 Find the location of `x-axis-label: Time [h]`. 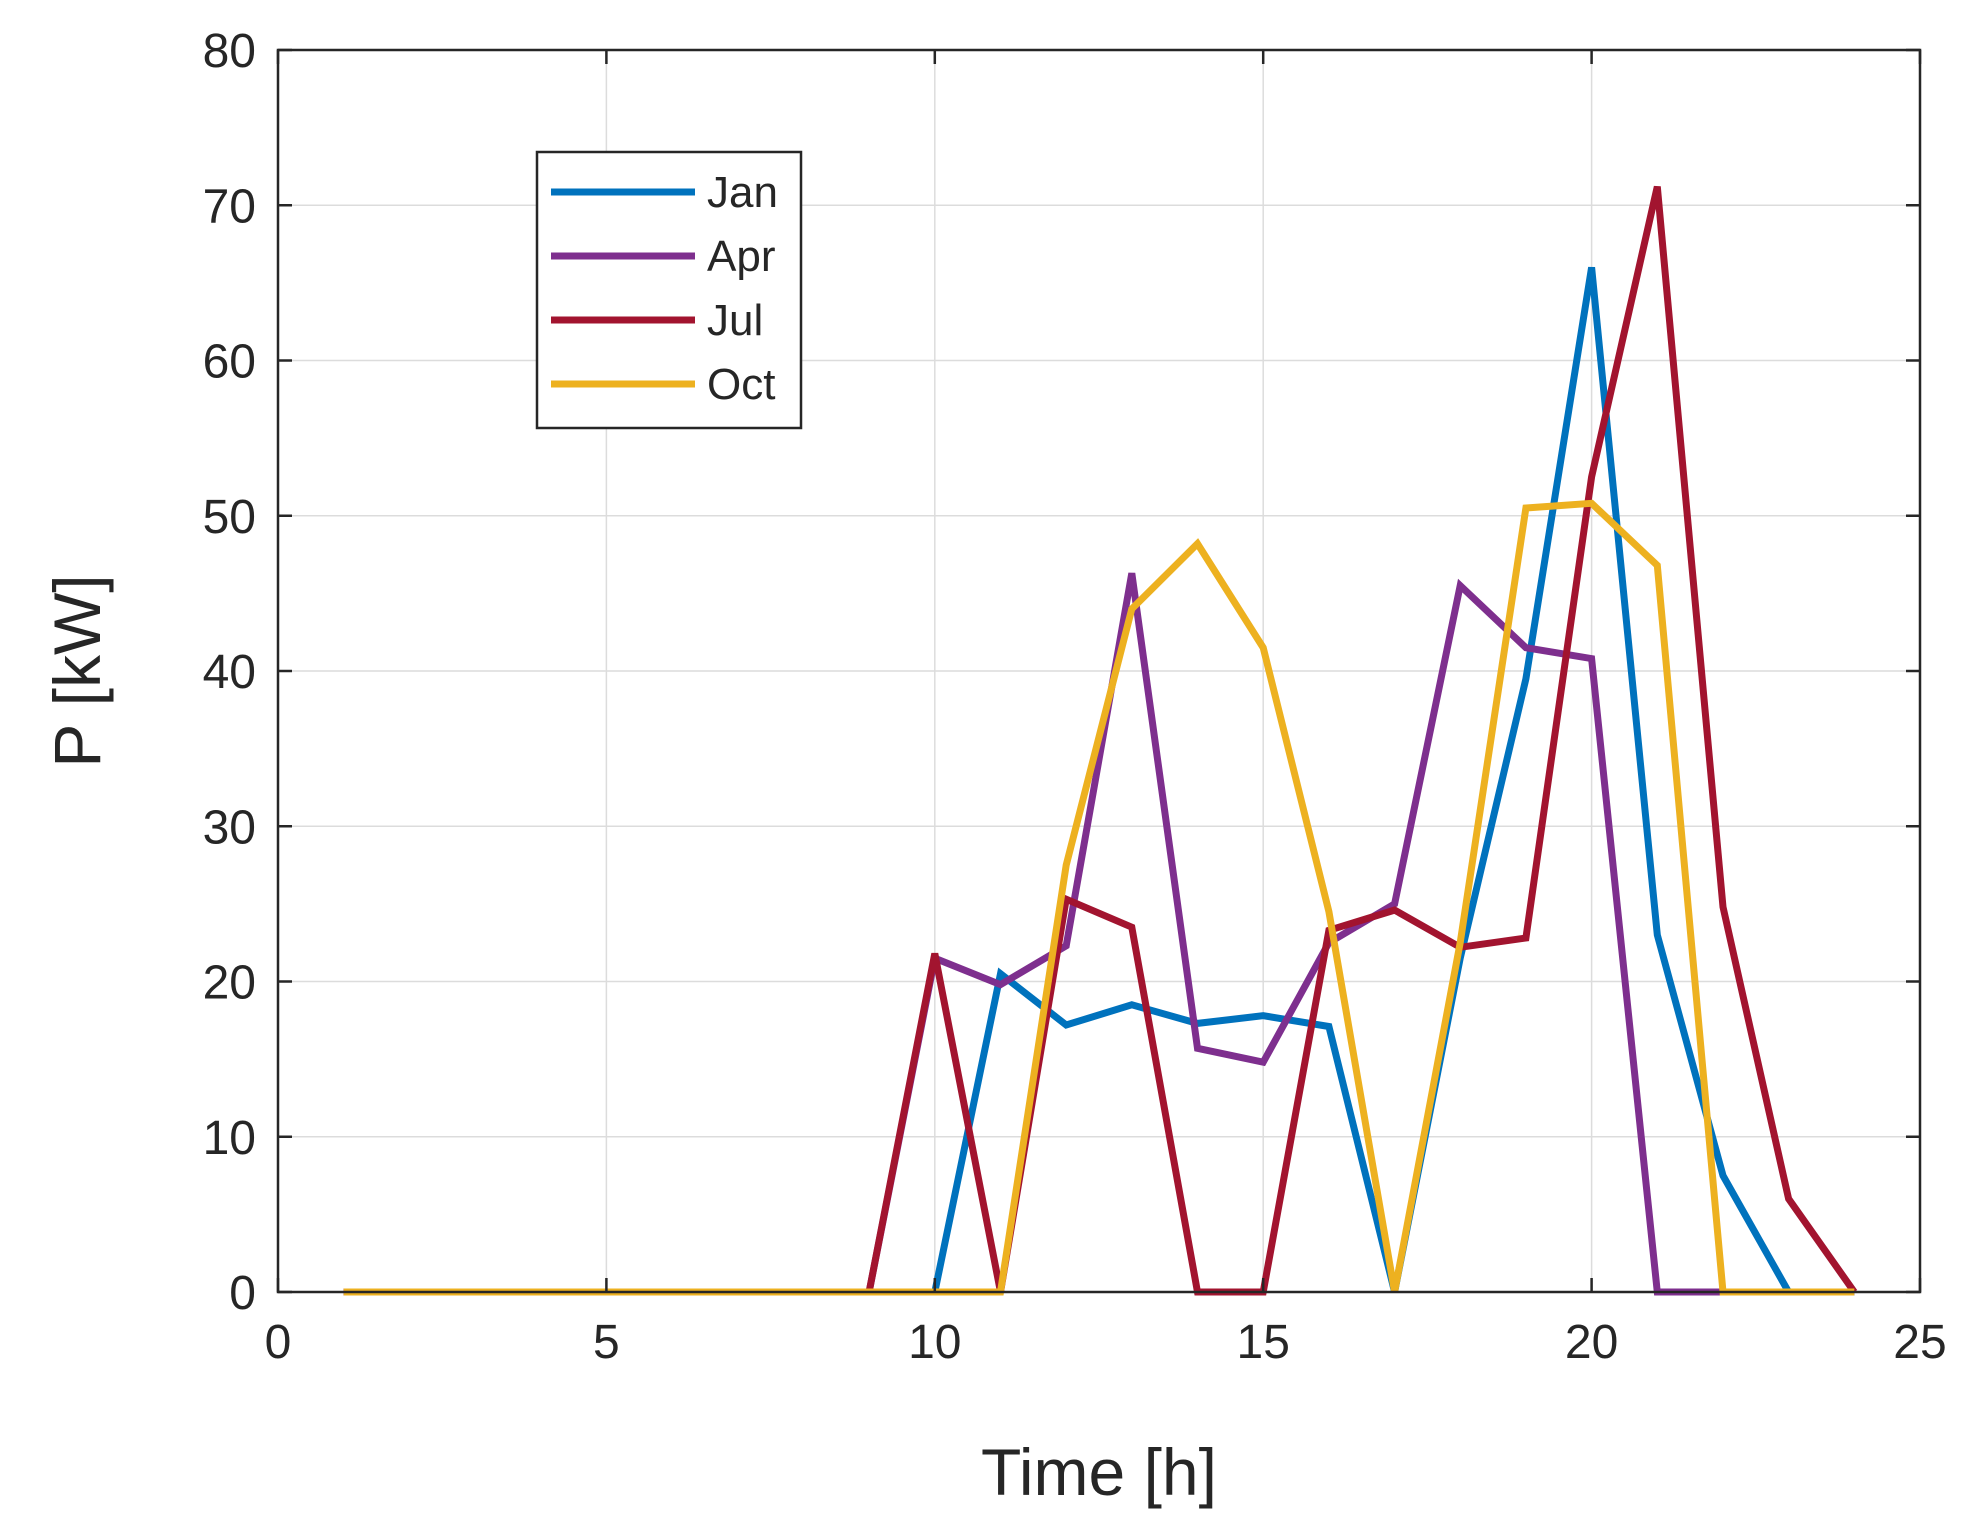

x-axis-label: Time [h] is located at coordinates (1099, 1472).